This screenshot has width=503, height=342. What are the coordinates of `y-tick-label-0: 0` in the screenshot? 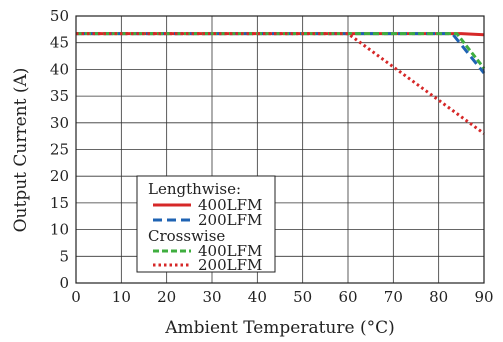 It's located at (64, 283).